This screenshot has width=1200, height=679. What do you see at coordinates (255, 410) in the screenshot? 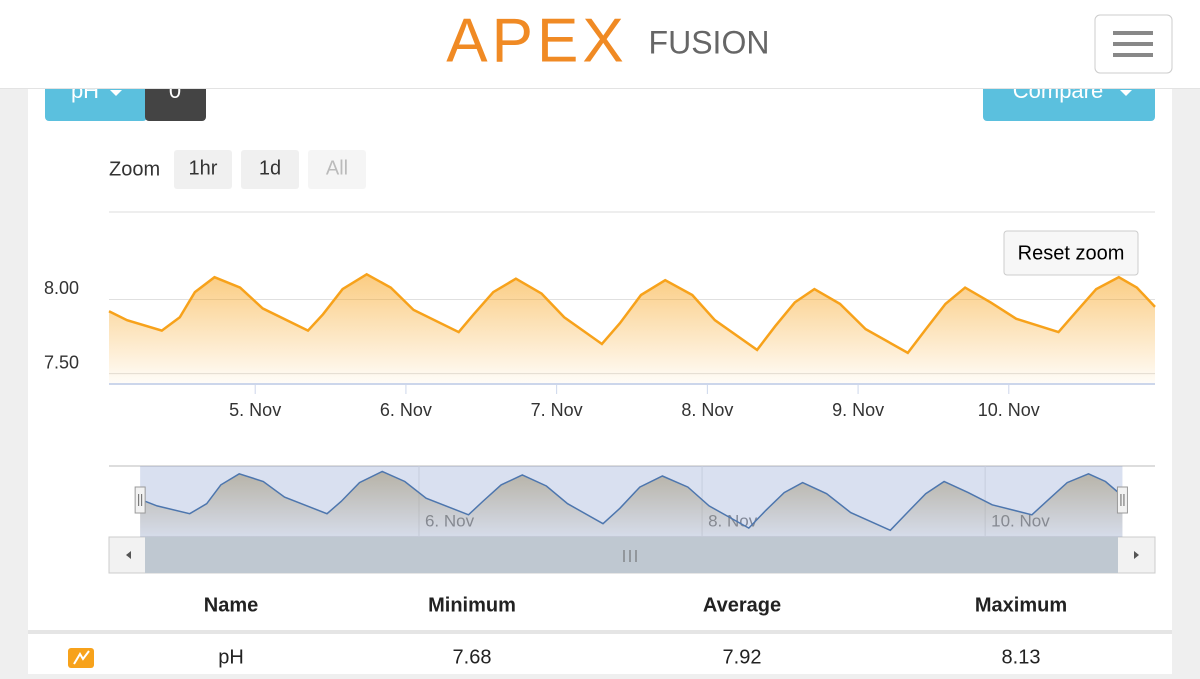
I see `x-tick-label: 5. Nov` at bounding box center [255, 410].